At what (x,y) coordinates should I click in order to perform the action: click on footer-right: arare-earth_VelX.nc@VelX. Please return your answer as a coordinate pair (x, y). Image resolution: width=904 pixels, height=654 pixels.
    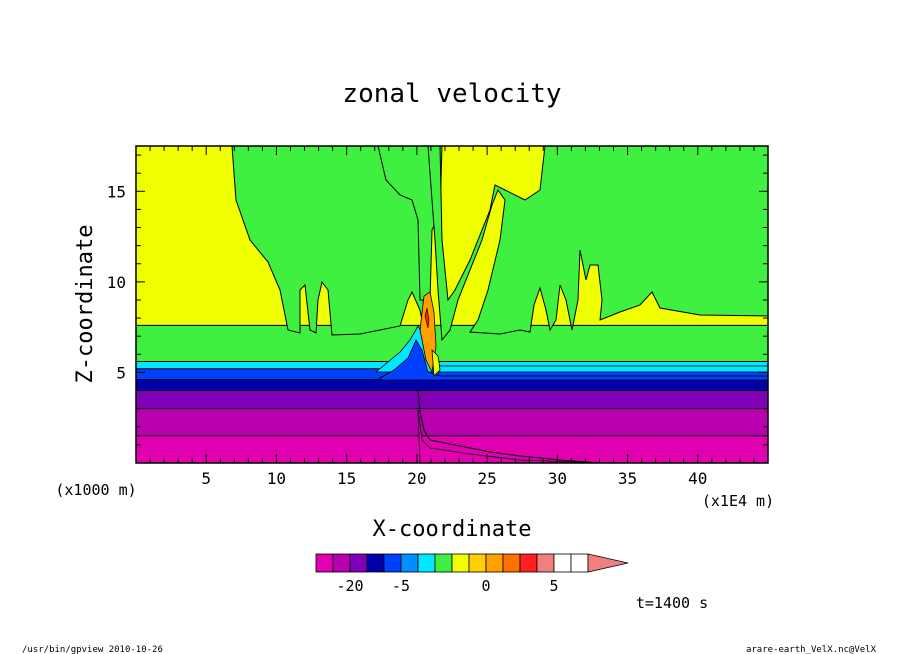
    Looking at the image, I should click on (811, 649).